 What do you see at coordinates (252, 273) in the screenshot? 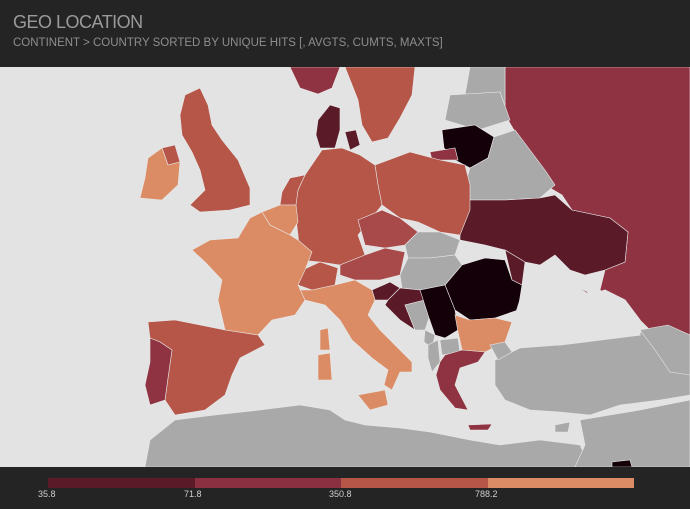
I see `country-france` at bounding box center [252, 273].